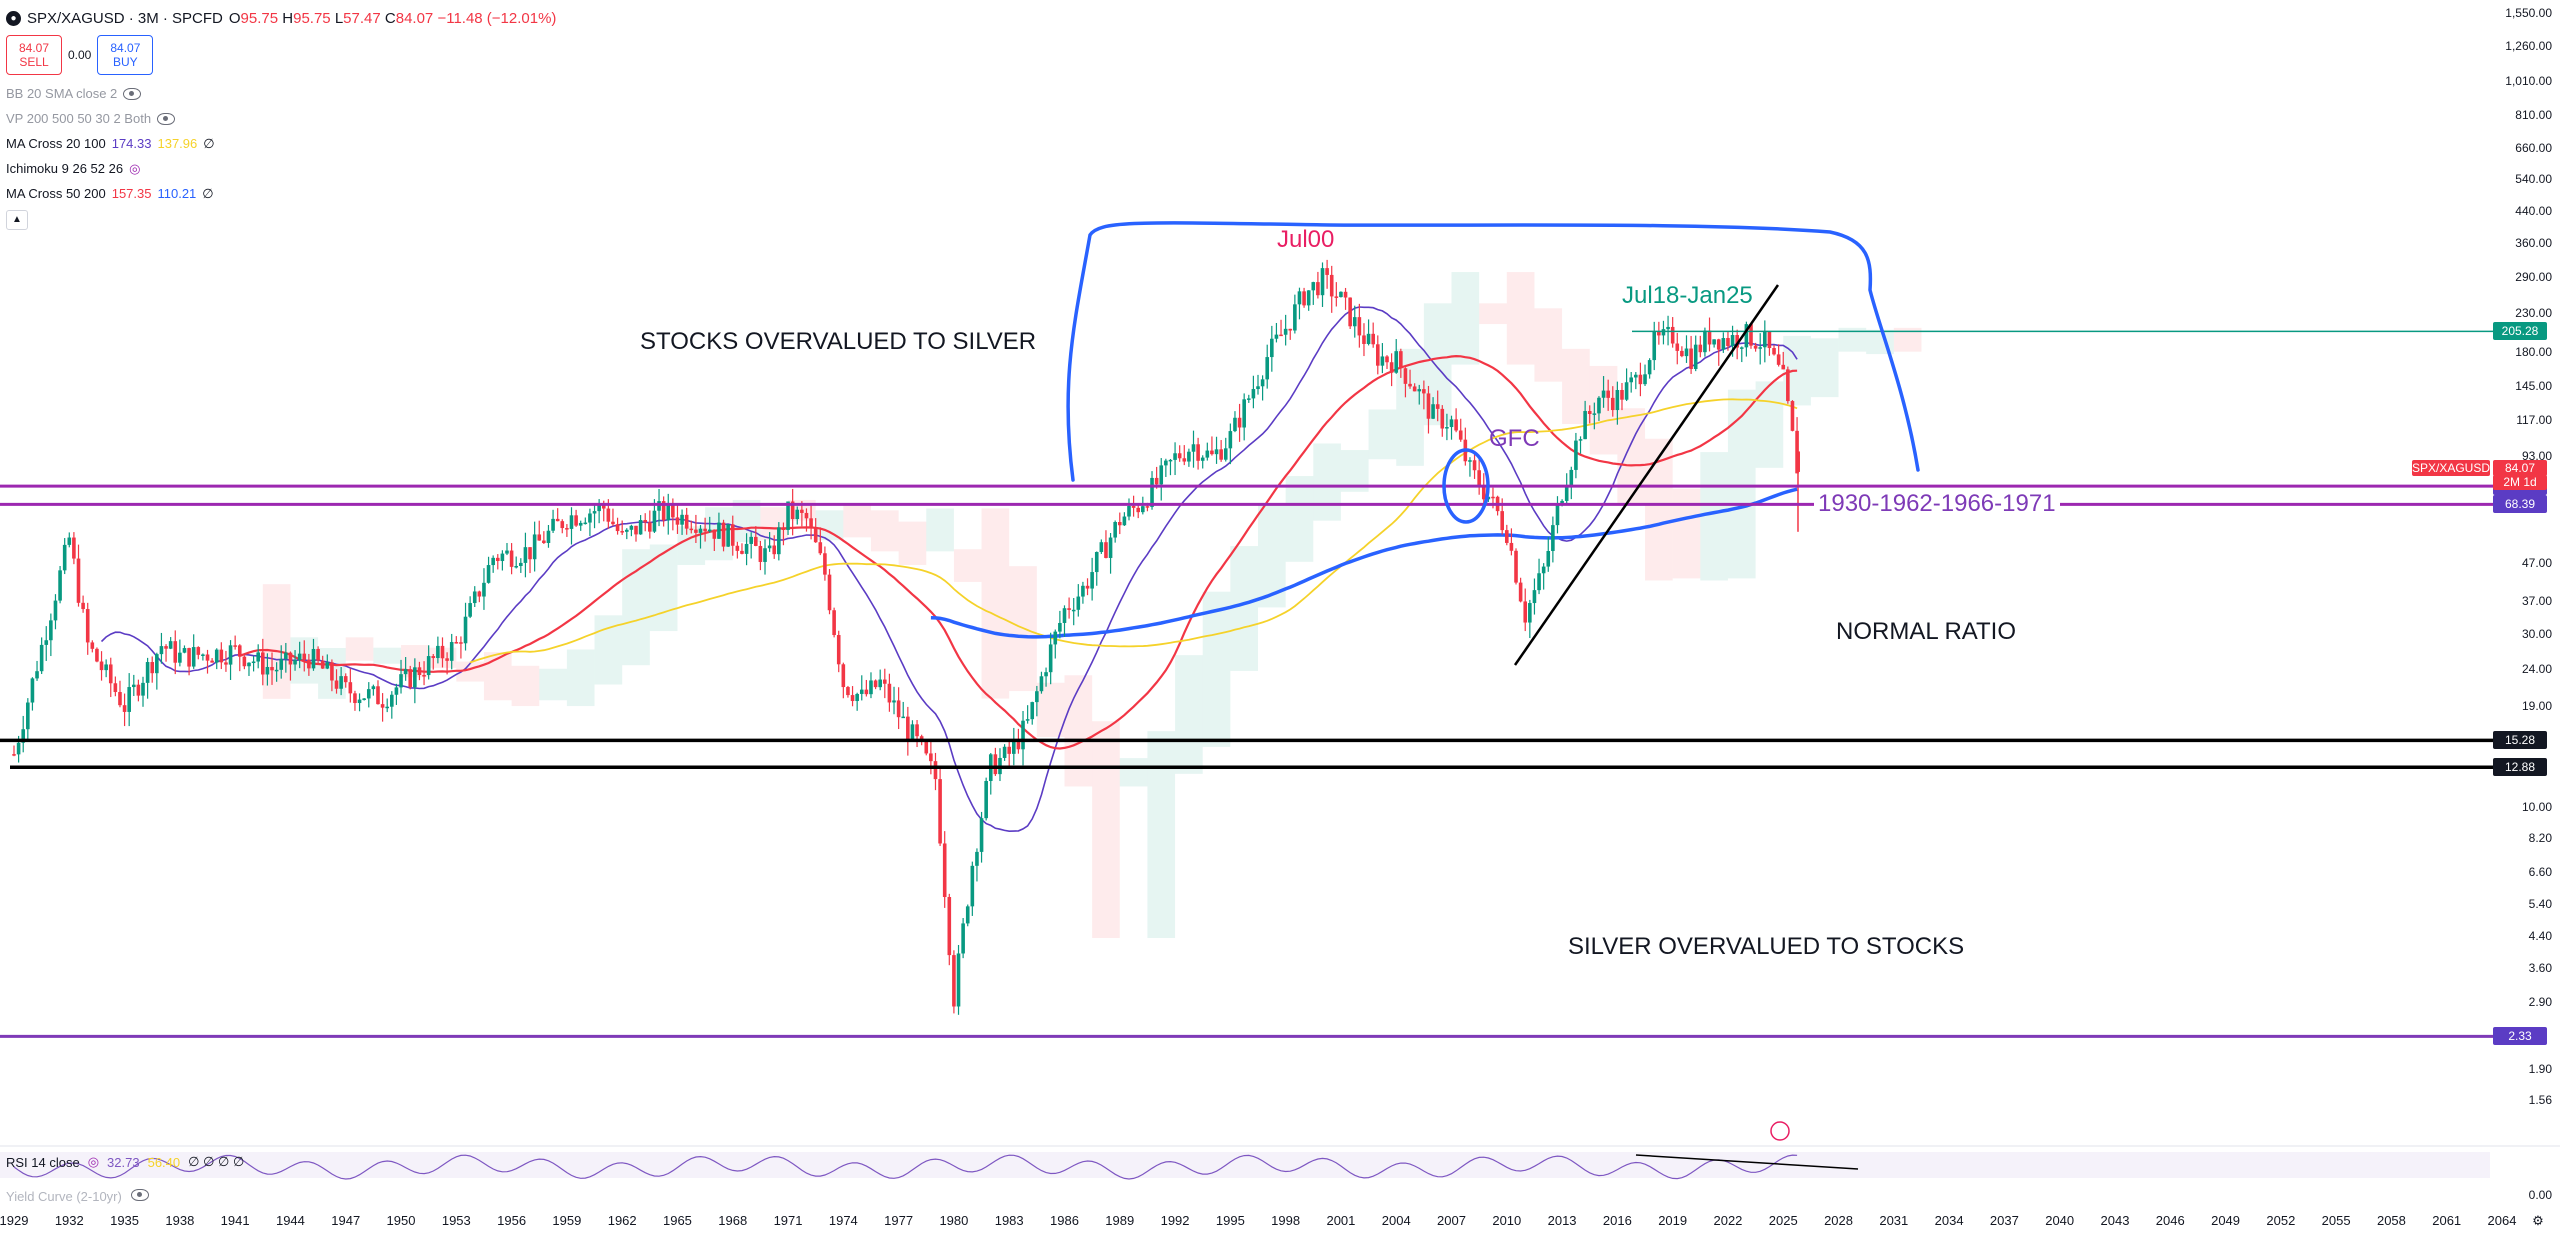 This screenshot has height=1238, width=2560. I want to click on indicator-row: VP 200 500 50 30 2 Both, so click(281, 118).